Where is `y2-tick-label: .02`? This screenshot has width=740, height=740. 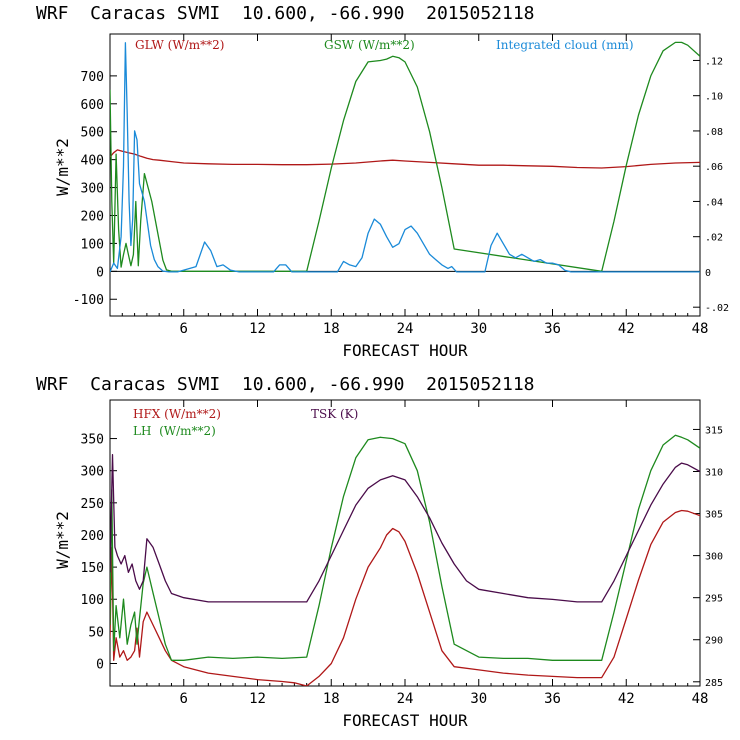
y2-tick-label: .02 is located at coordinates (714, 238).